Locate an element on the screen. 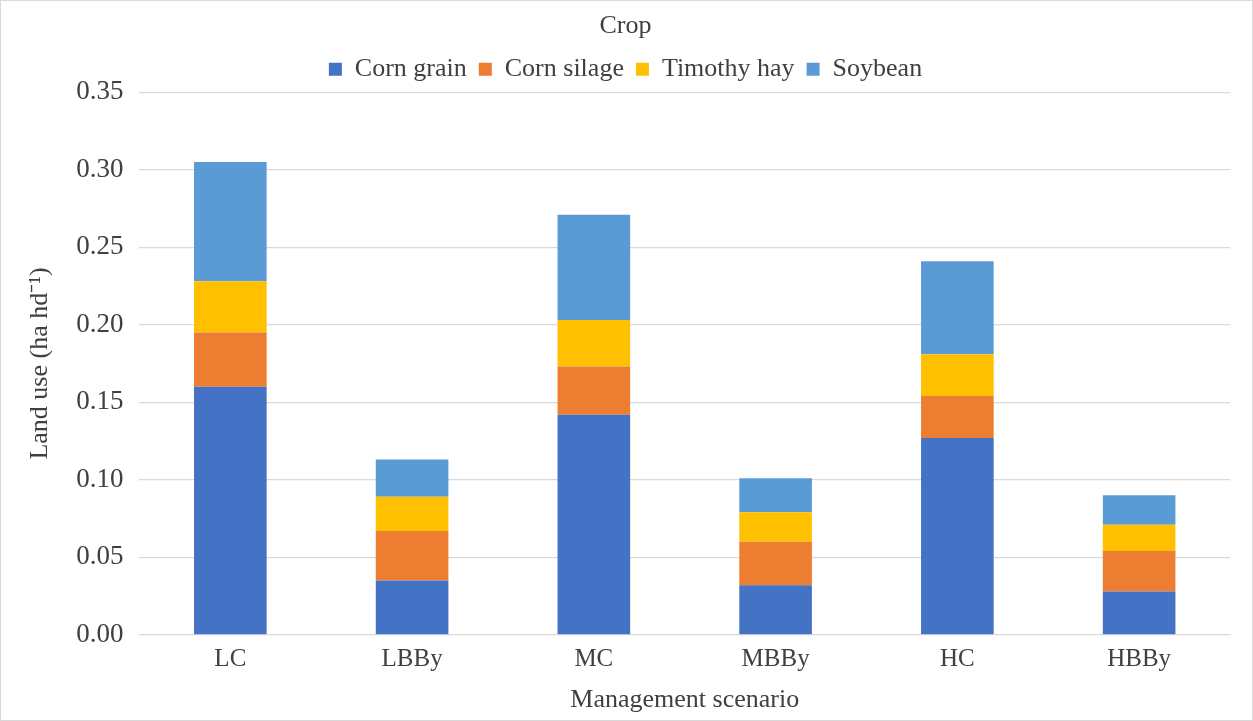 The height and width of the screenshot is (721, 1253). y-axis-title: Land use (ha hd⁻¹) is located at coordinates (39, 363).